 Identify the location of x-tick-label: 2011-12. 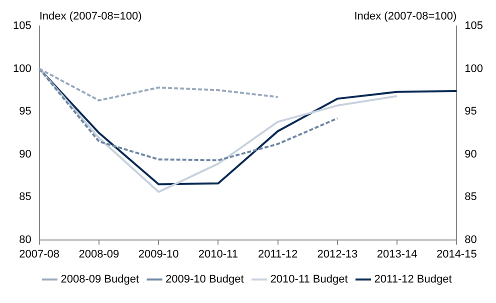
(278, 254).